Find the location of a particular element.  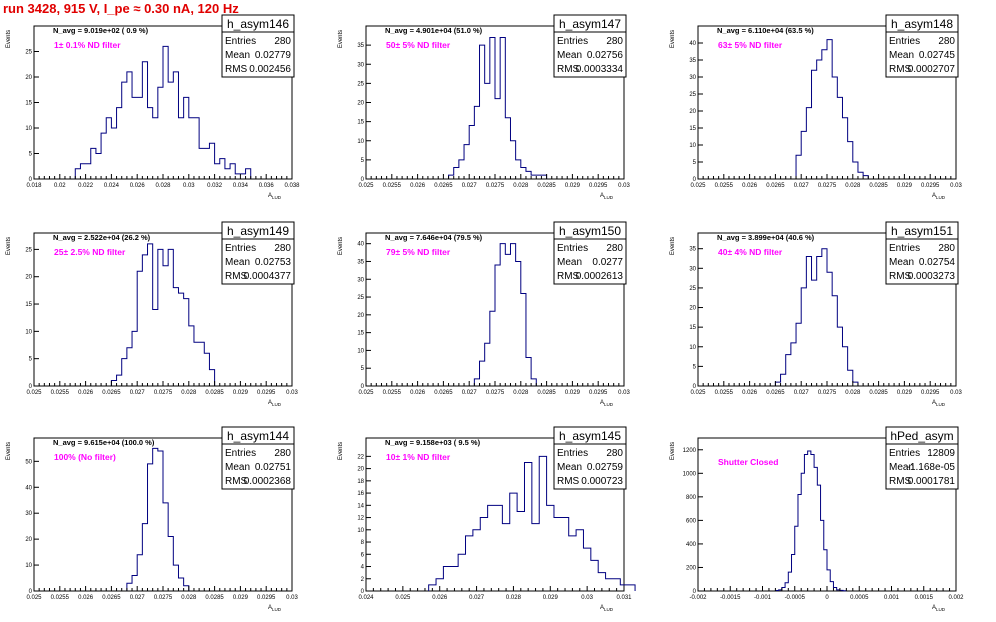

plot-frame is located at coordinates (495, 514).